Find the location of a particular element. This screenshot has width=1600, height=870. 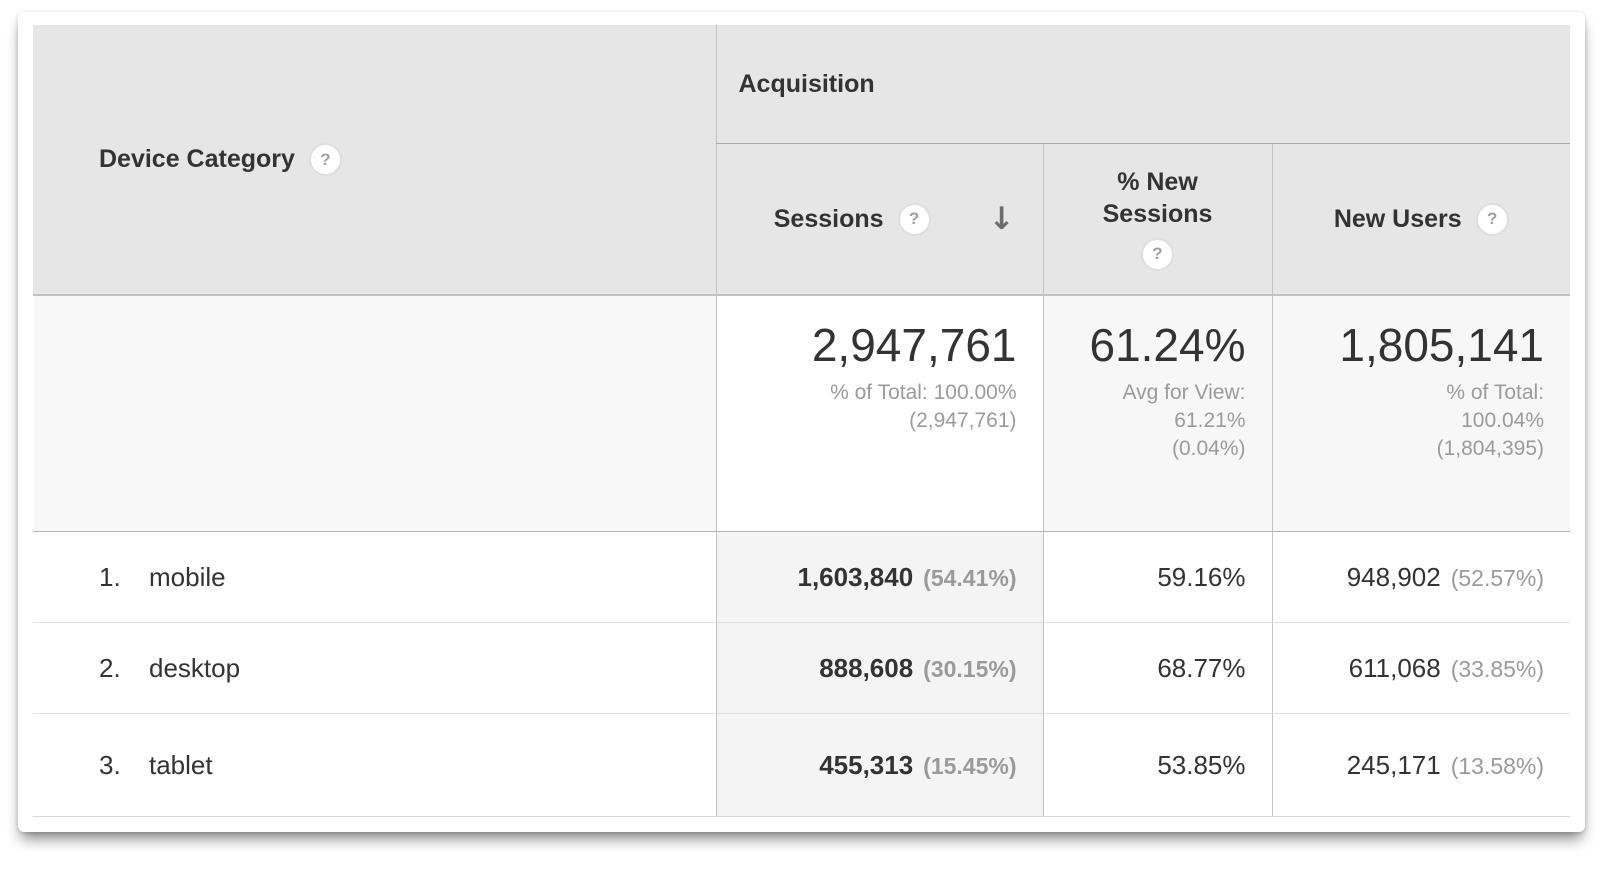

new-users-percent: (52.57%) is located at coordinates (1497, 577).